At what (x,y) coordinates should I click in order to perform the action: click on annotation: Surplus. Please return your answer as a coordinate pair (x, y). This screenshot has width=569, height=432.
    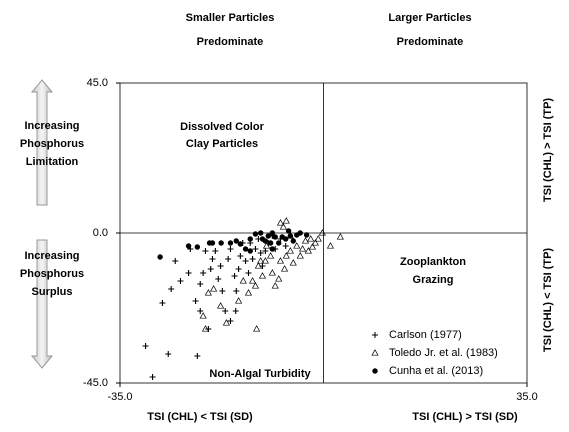
    Looking at the image, I should click on (52, 292).